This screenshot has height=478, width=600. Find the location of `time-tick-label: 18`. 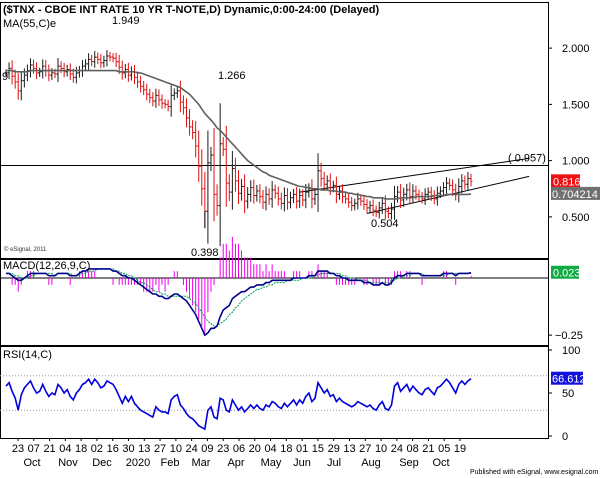

time-tick-label: 18 is located at coordinates (81, 449).